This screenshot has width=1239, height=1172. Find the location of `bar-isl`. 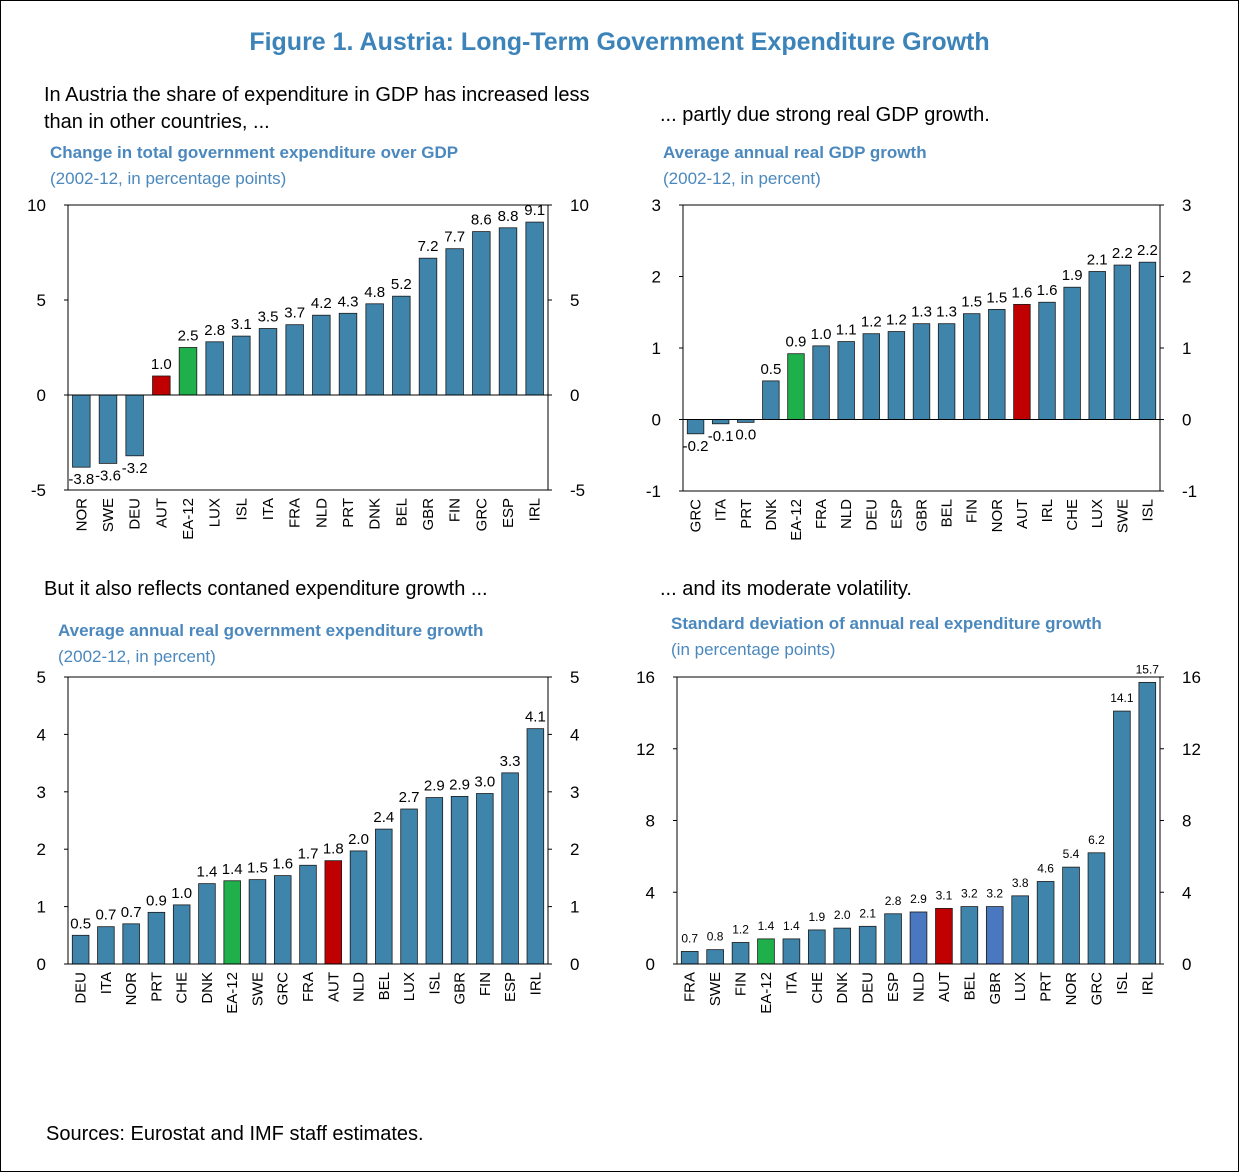

bar-isl is located at coordinates (434, 881).